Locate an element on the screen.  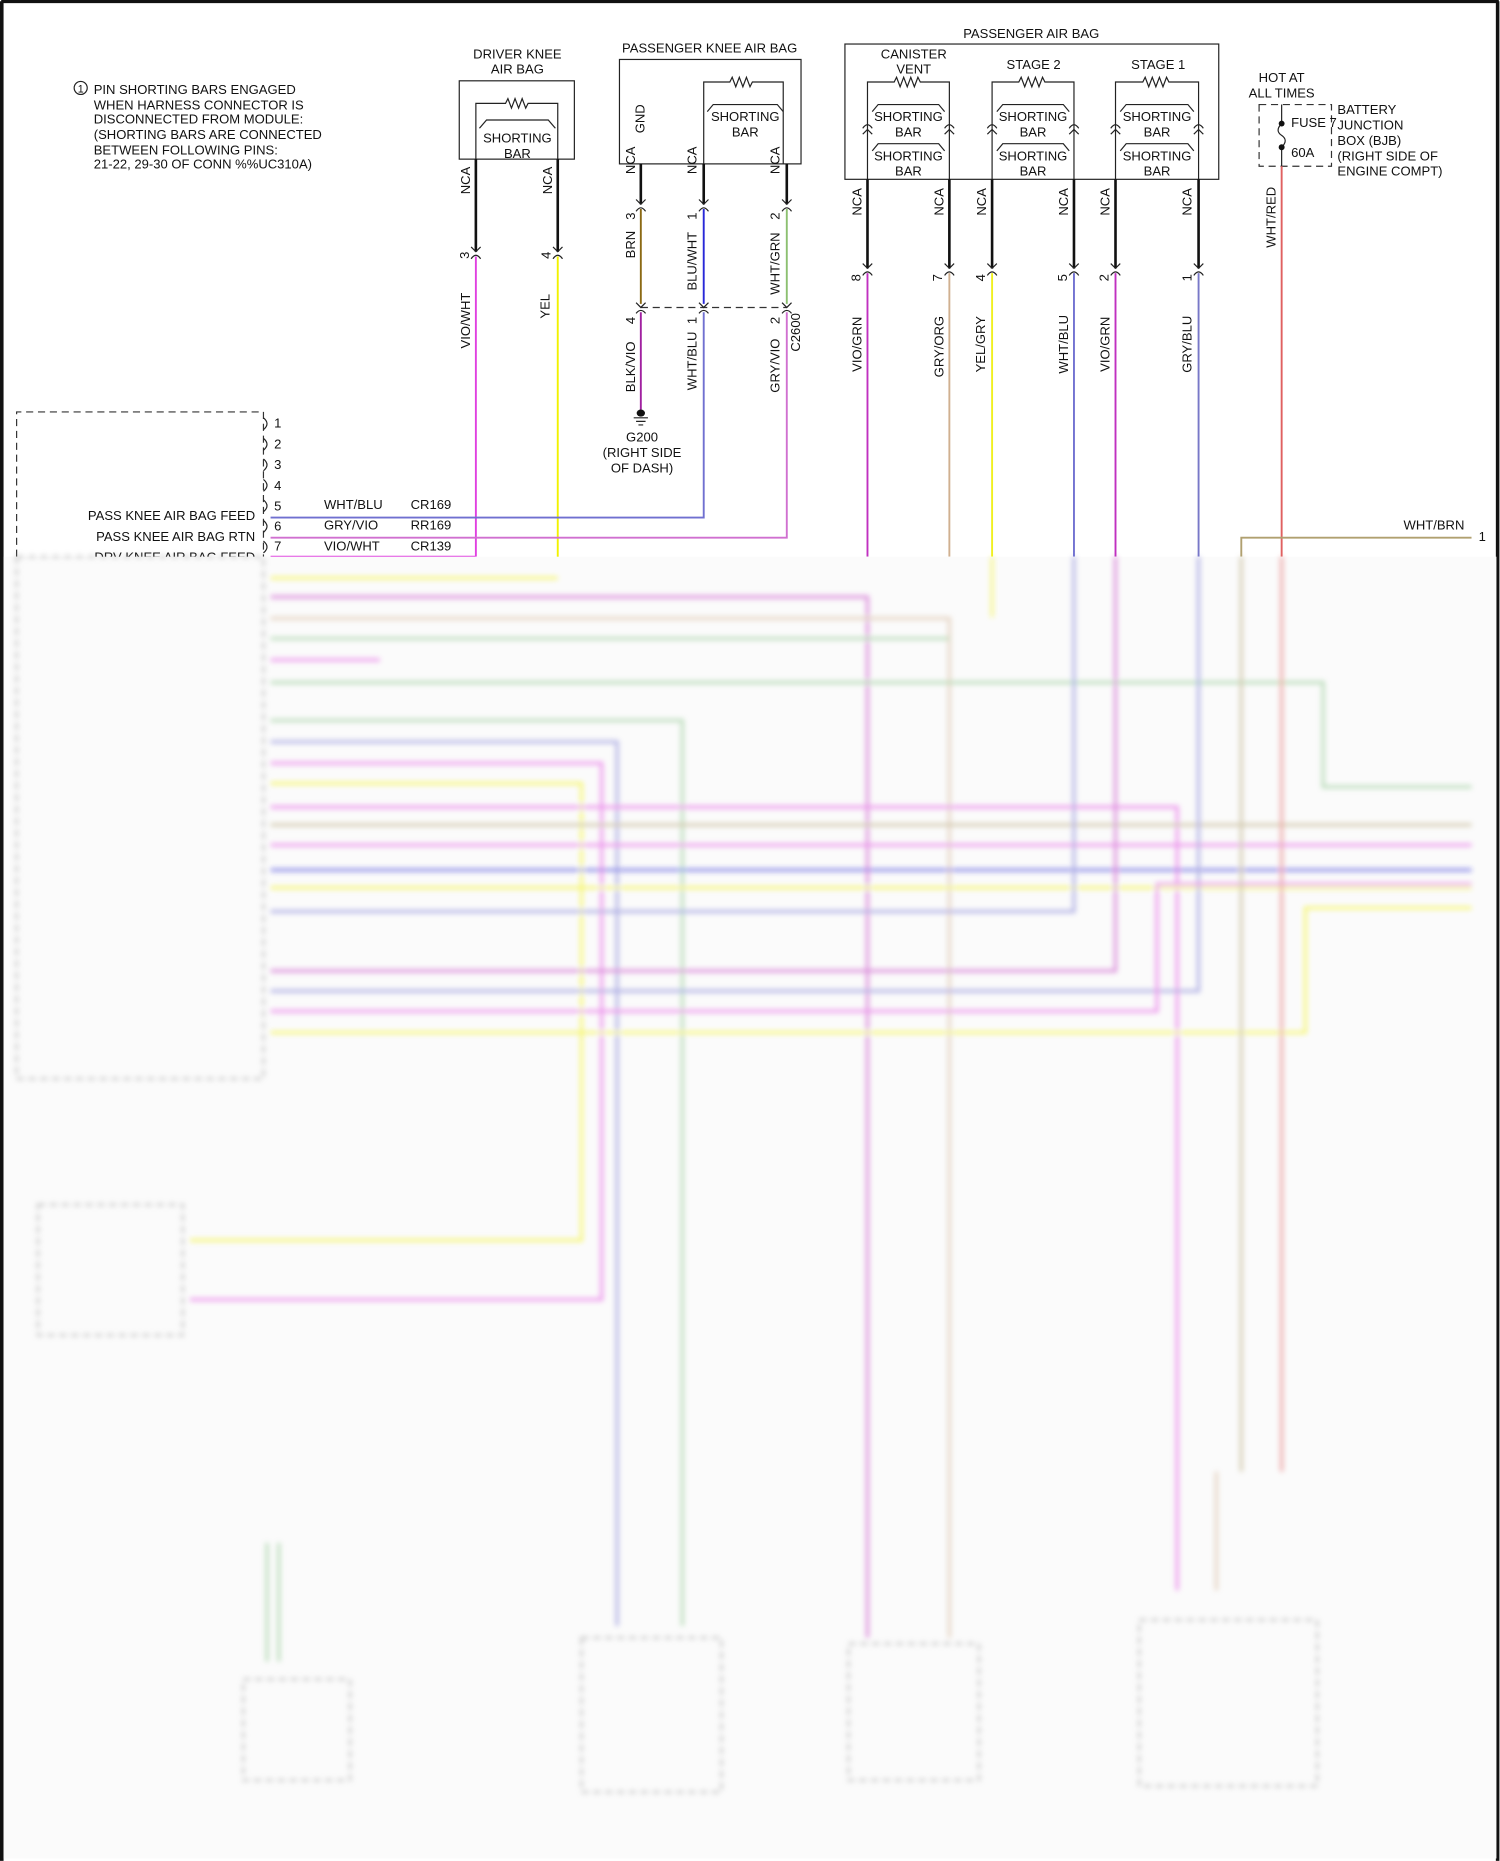
label: BOX (BJB) is located at coordinates (1369, 140).